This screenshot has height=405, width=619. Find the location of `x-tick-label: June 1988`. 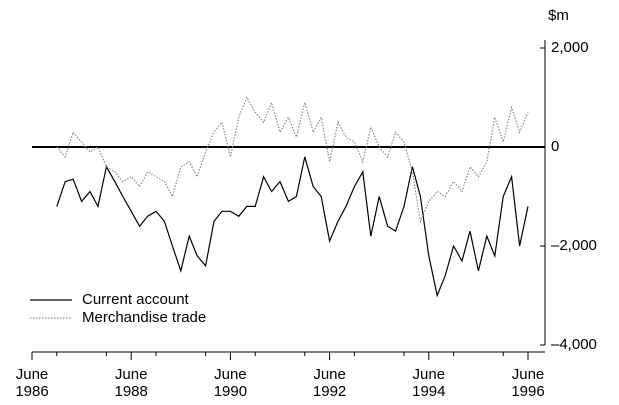

x-tick-label: June 1988 is located at coordinates (131, 383).